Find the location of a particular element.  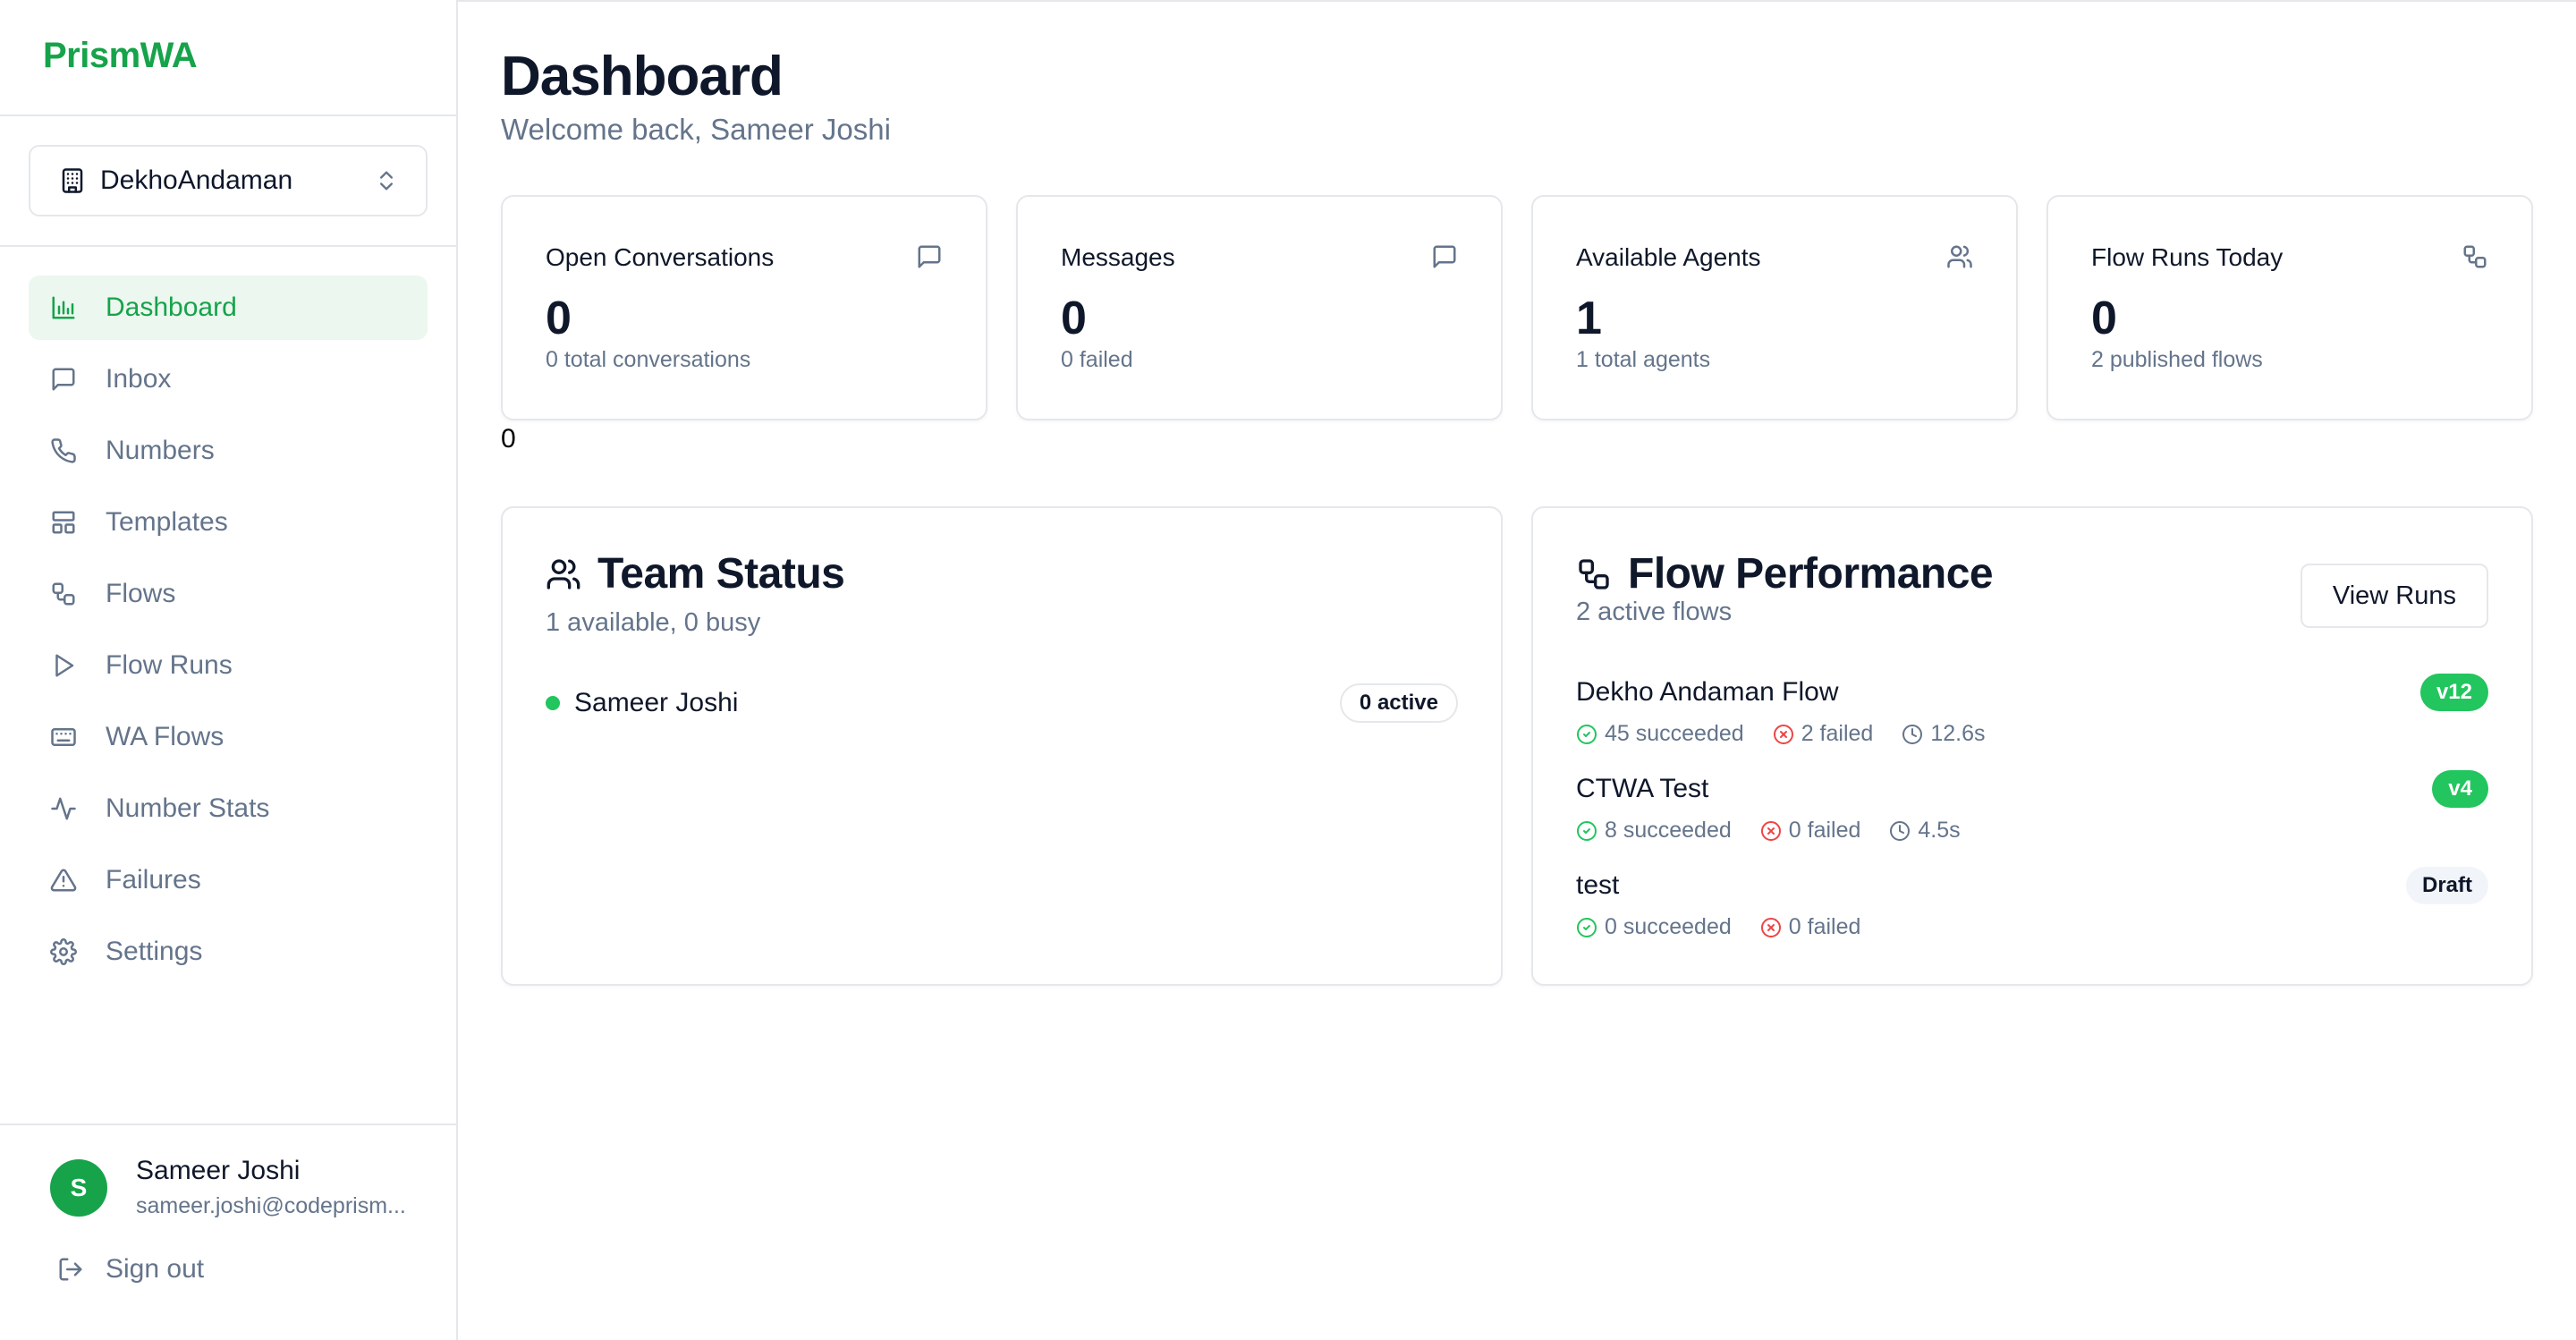

stat-note: 1 total agents is located at coordinates (1643, 359).